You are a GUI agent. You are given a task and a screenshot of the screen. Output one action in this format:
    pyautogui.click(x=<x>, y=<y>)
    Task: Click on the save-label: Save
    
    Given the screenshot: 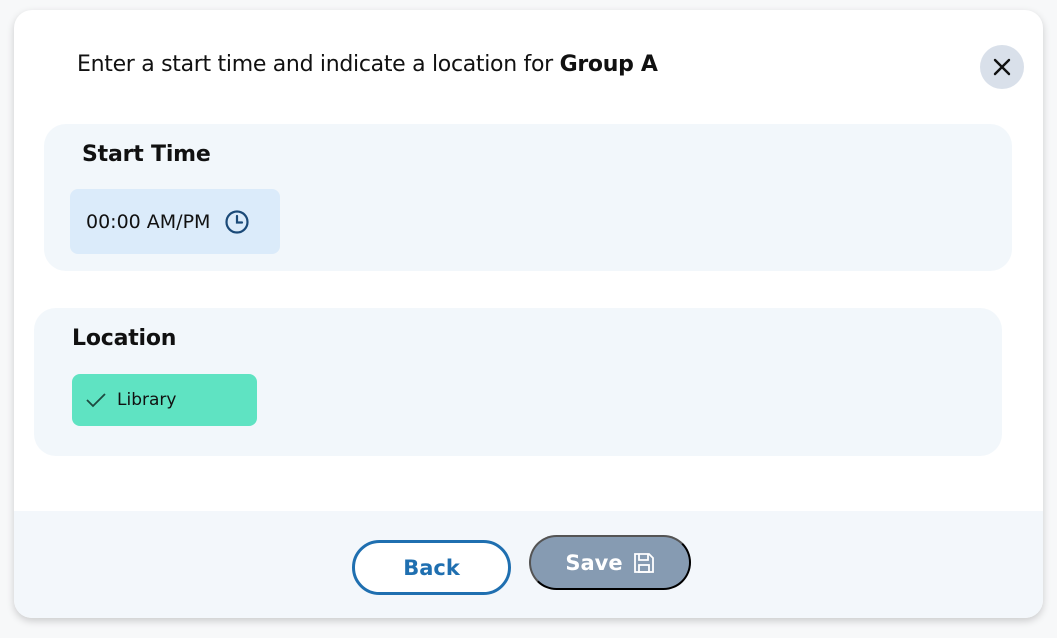 What is the action you would take?
    pyautogui.click(x=594, y=562)
    